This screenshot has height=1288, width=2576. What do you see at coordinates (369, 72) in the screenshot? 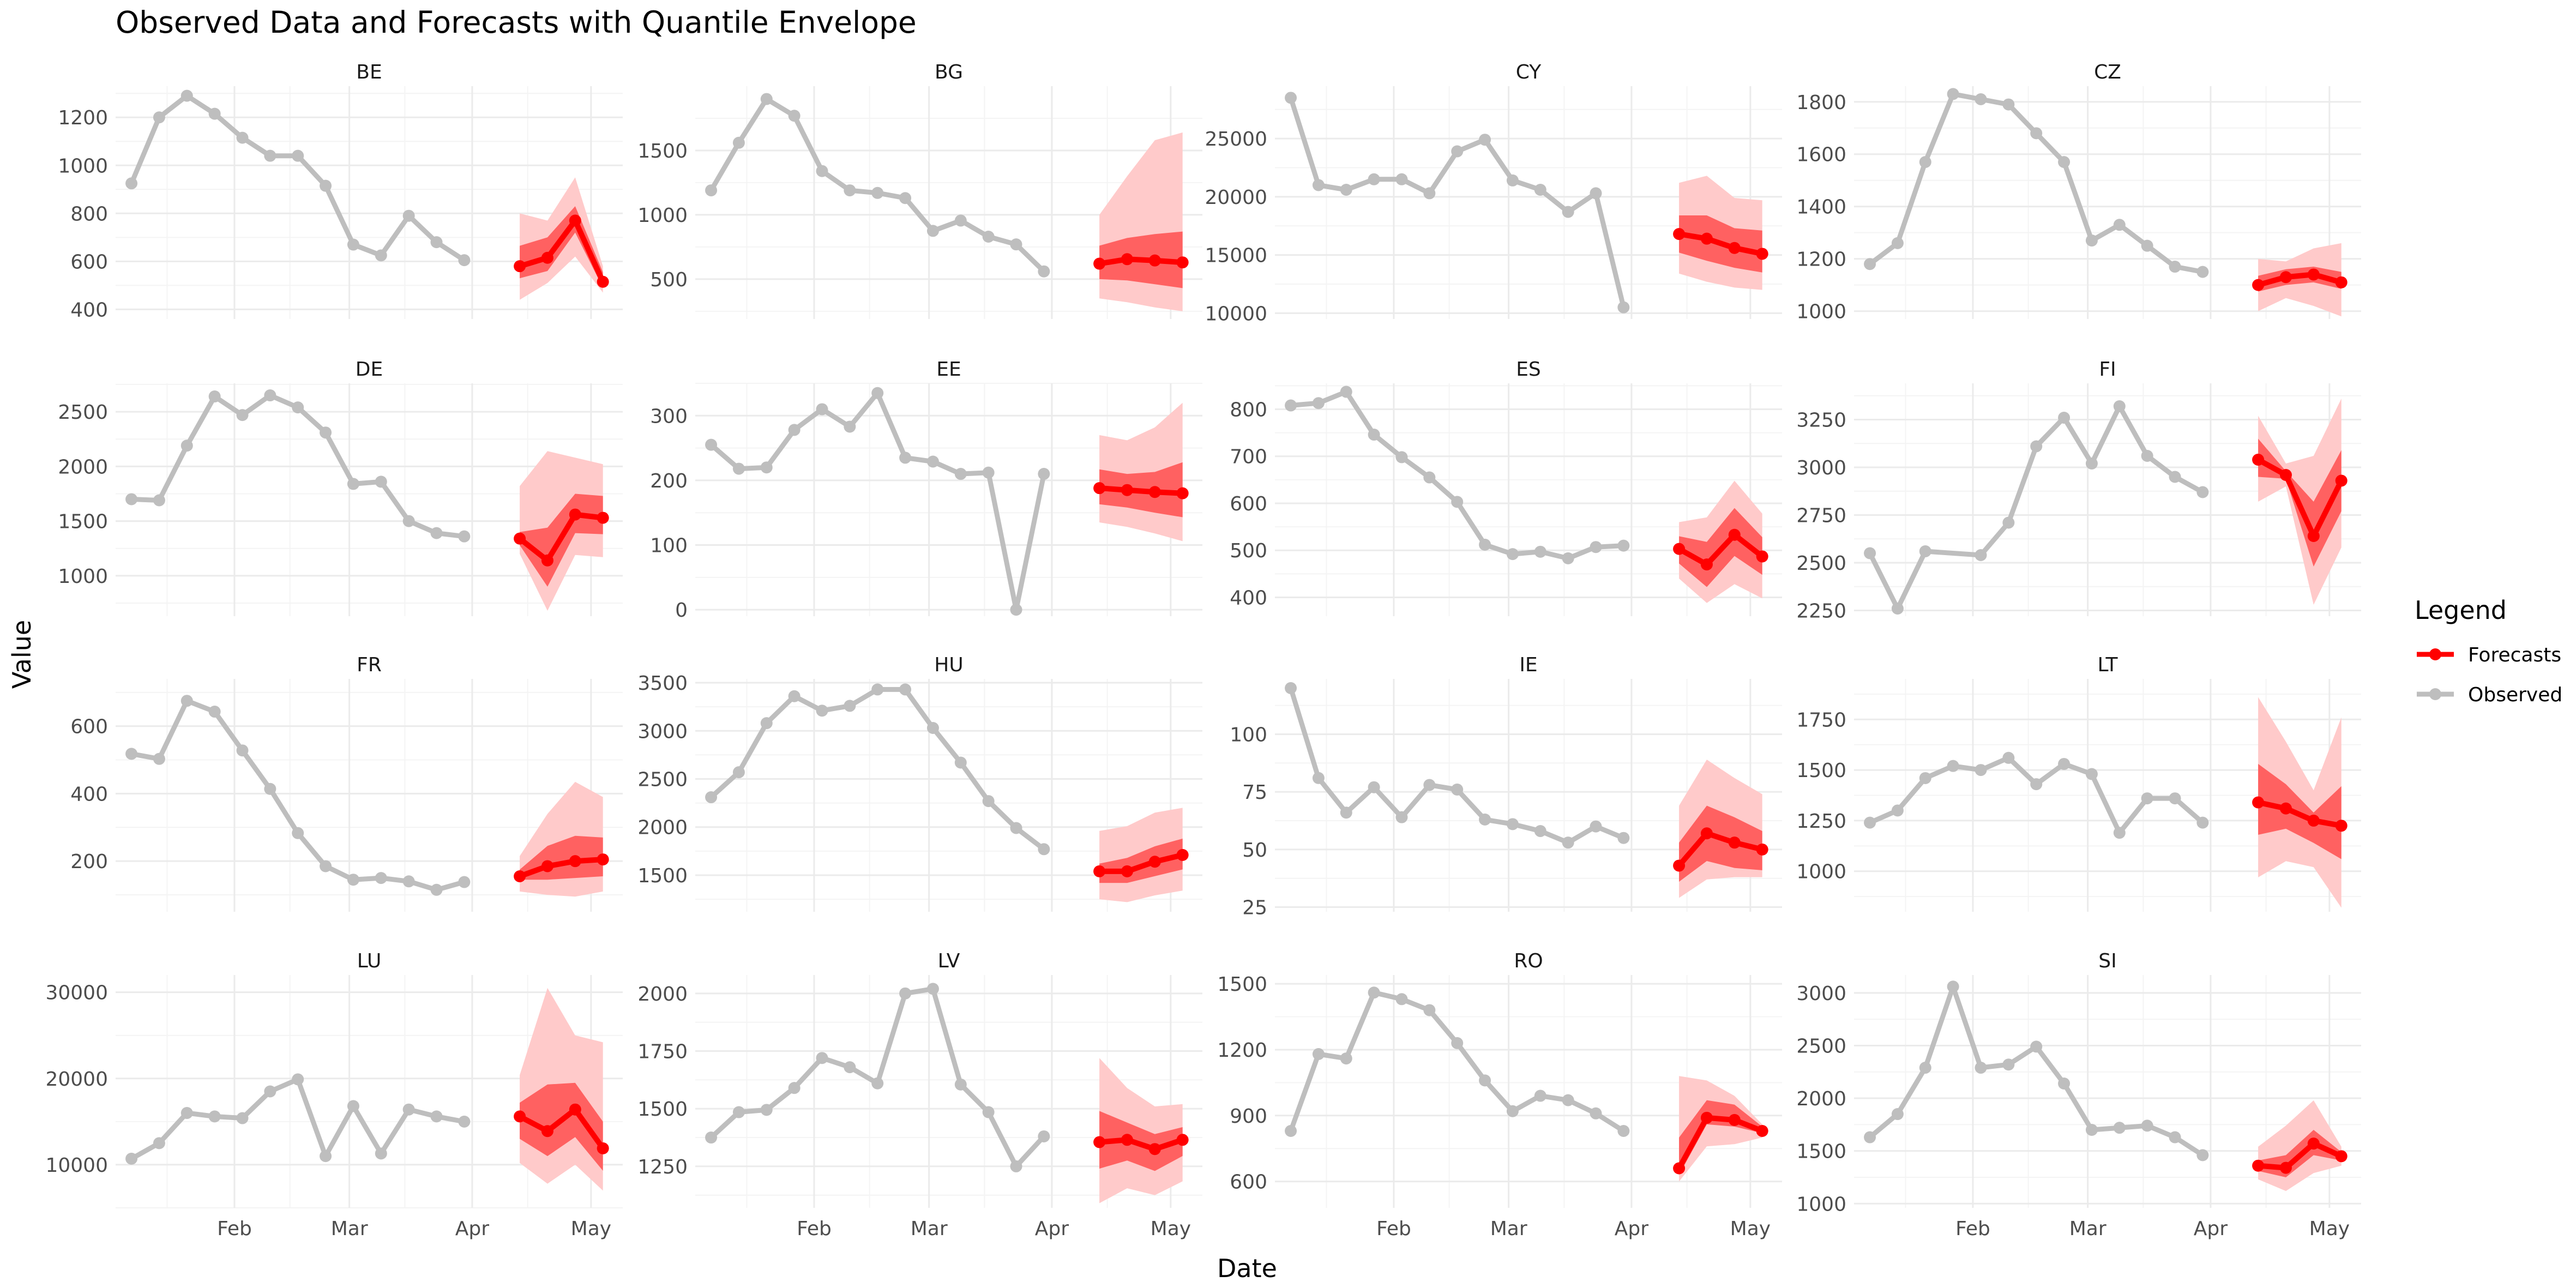
I see `panel-strip-label: BE` at bounding box center [369, 72].